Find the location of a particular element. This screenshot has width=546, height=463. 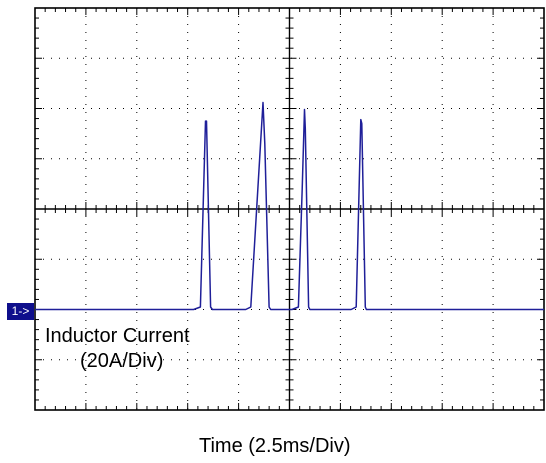

trace-label-line1: Inductor Current is located at coordinates (117, 336).